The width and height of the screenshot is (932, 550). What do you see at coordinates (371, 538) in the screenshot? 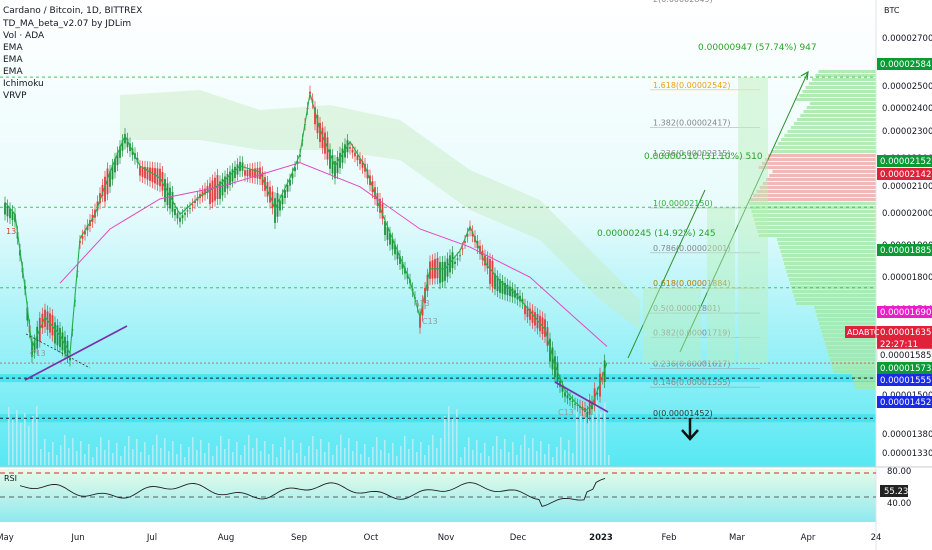
I see `x-tick-label: Oct` at bounding box center [371, 538].